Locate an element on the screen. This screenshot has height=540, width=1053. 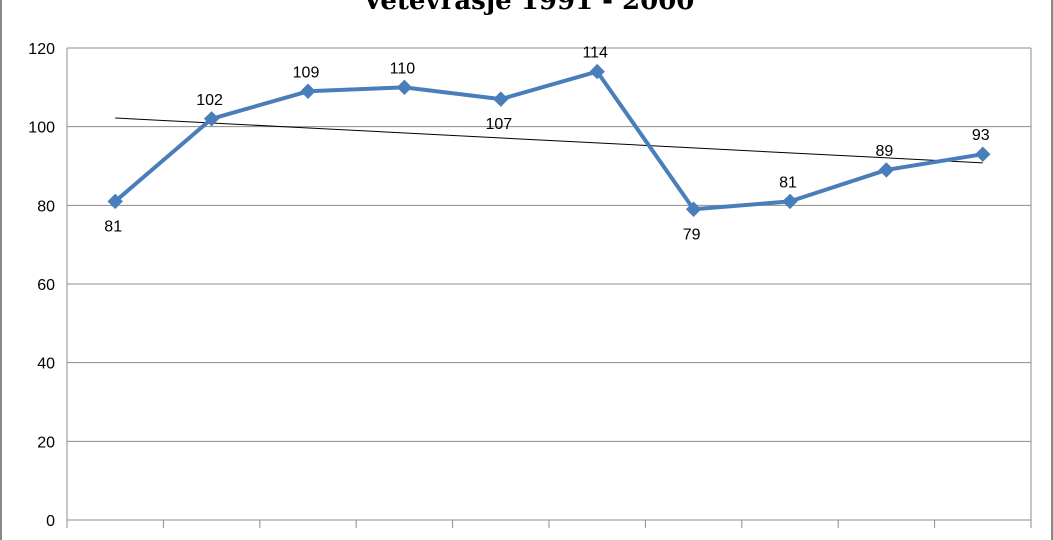
trendline is located at coordinates (549, 140).